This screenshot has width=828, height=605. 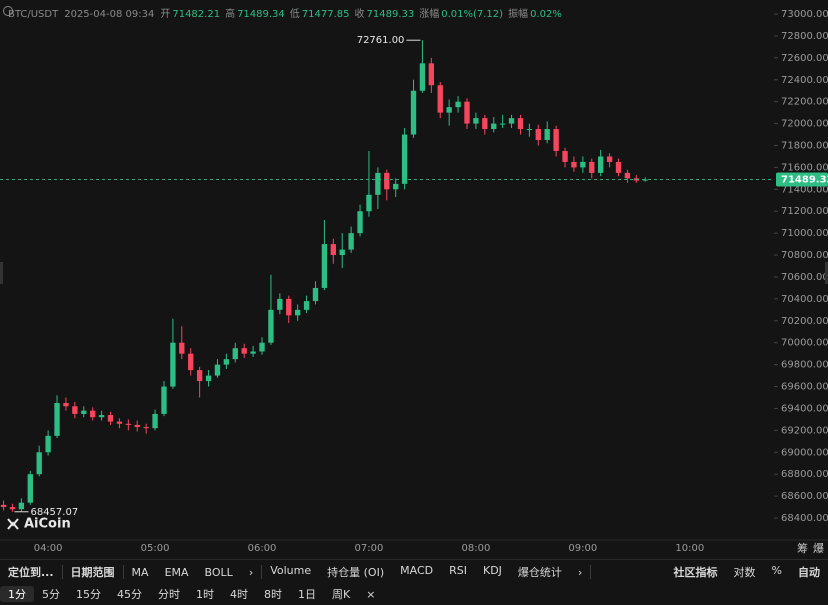 What do you see at coordinates (8, 11) in the screenshot?
I see `symbol-toggle` at bounding box center [8, 11].